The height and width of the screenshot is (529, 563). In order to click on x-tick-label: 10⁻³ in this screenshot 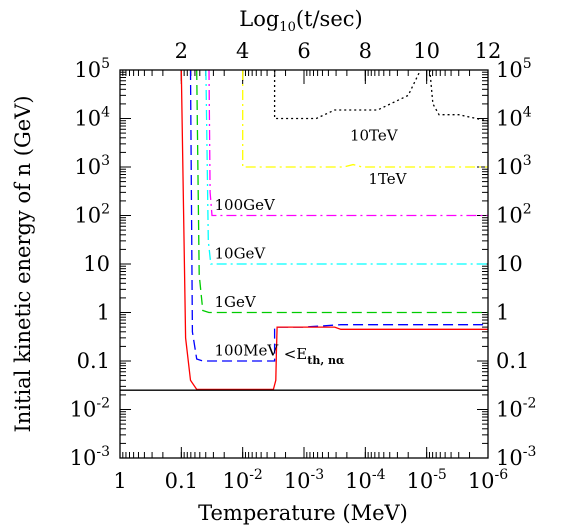, I will do `click(304, 480)`.